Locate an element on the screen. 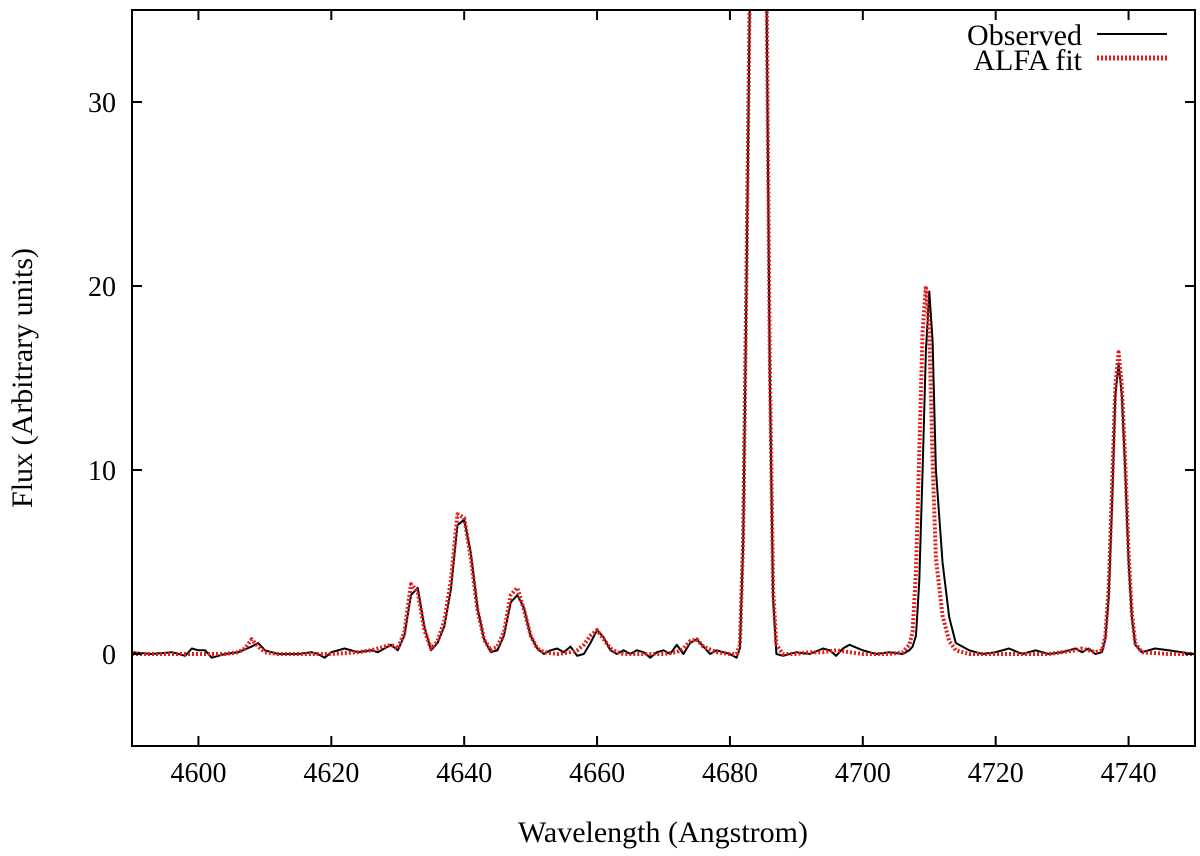 This screenshot has width=1200, height=856. x-tick-label: 4620 is located at coordinates (331, 773).